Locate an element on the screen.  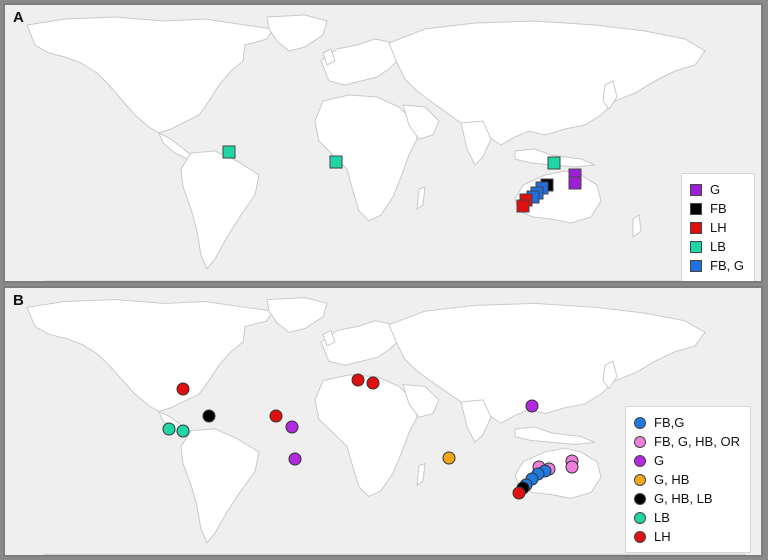
legend-label: G, HB is located at coordinates (672, 479).